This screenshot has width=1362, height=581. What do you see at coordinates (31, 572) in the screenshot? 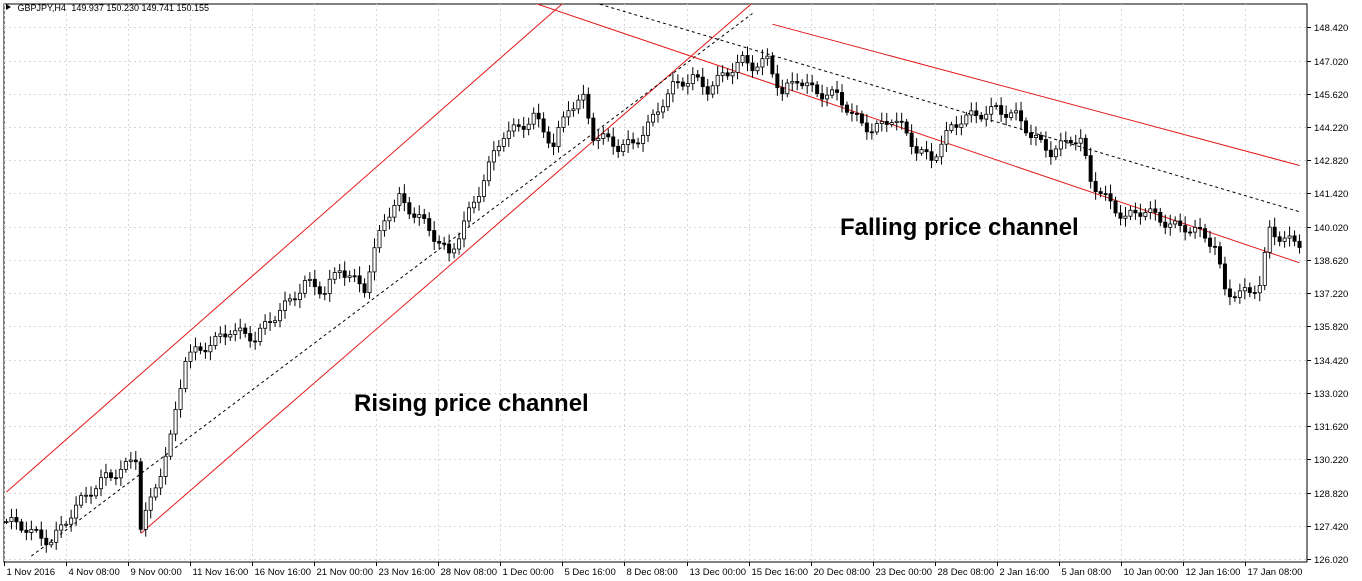
I see `x-tick-label: 1 Nov 2016` at bounding box center [31, 572].